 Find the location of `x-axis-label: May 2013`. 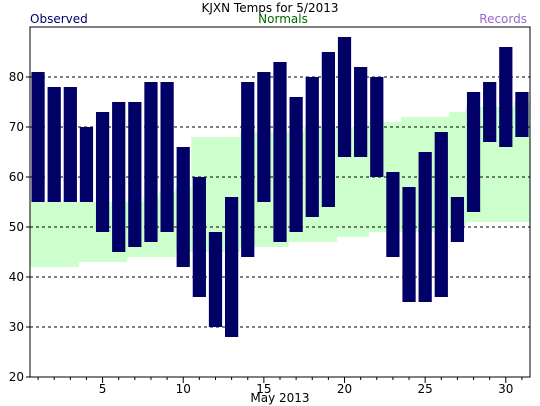

x-axis-label: May 2013 is located at coordinates (279, 398).